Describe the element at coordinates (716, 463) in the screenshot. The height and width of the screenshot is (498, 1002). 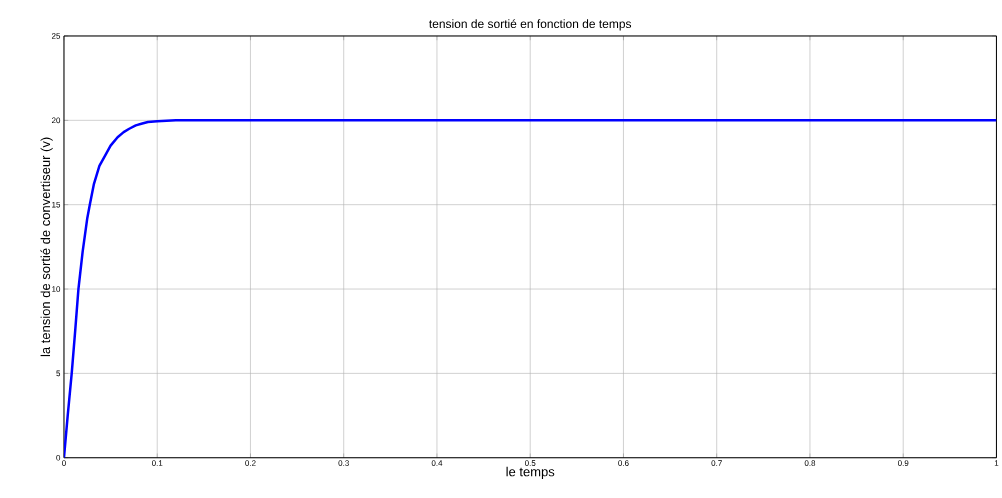
I see `x-tick-label: 0.7` at that location.